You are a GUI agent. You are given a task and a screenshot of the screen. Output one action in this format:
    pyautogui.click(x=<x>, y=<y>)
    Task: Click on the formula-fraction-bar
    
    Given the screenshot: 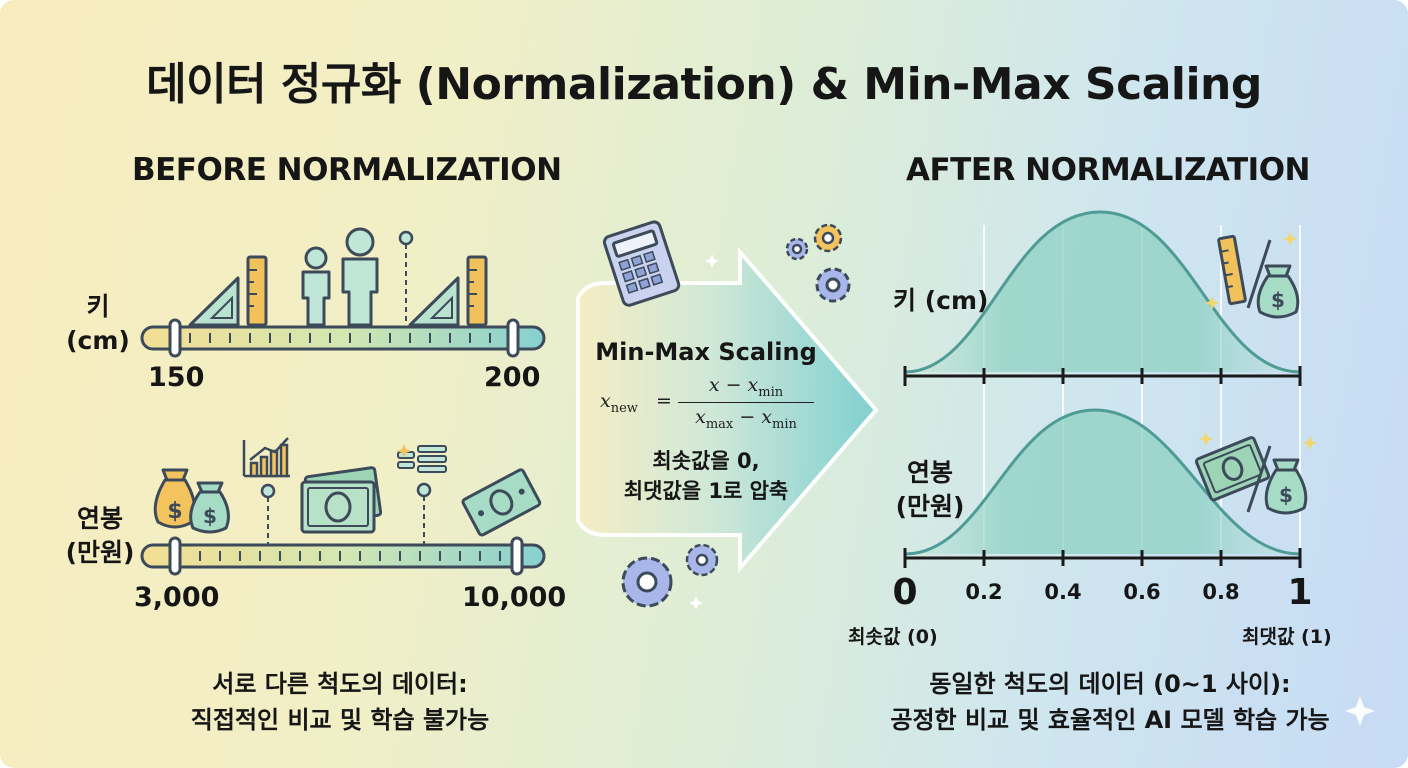 What is the action you would take?
    pyautogui.click(x=746, y=402)
    